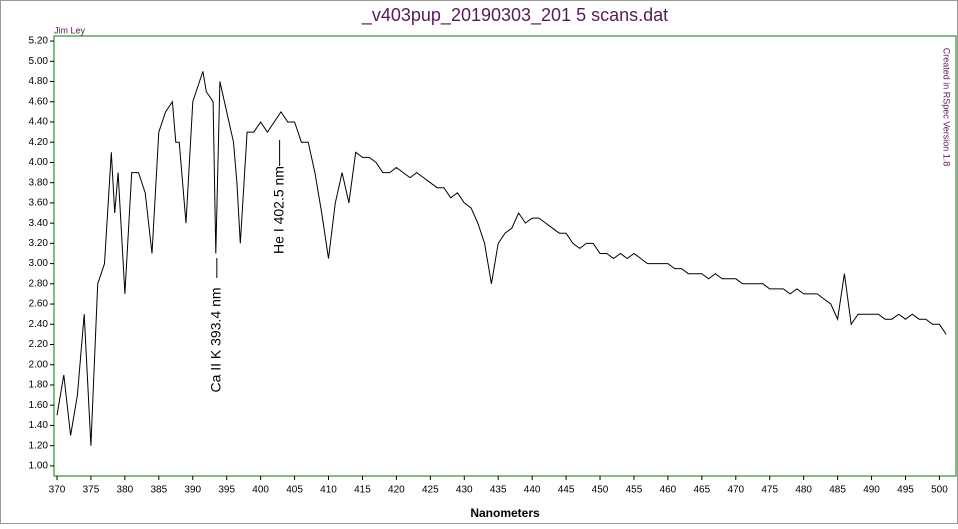  What do you see at coordinates (226, 490) in the screenshot?
I see `x-tick-label: 395` at bounding box center [226, 490].